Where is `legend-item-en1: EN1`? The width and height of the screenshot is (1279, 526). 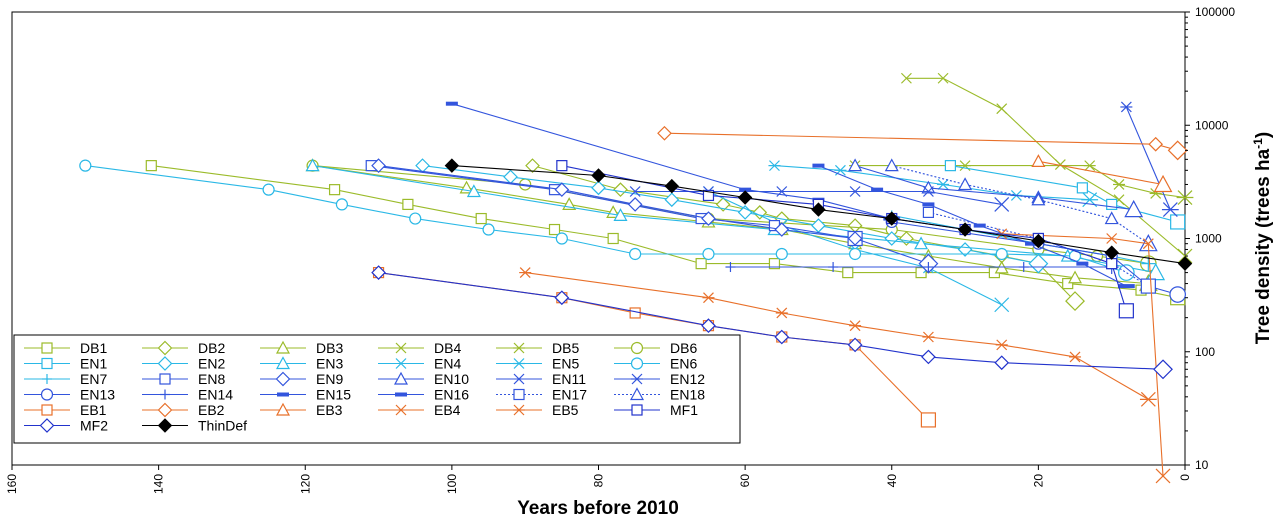 legend-item-en1: EN1 is located at coordinates (65, 364).